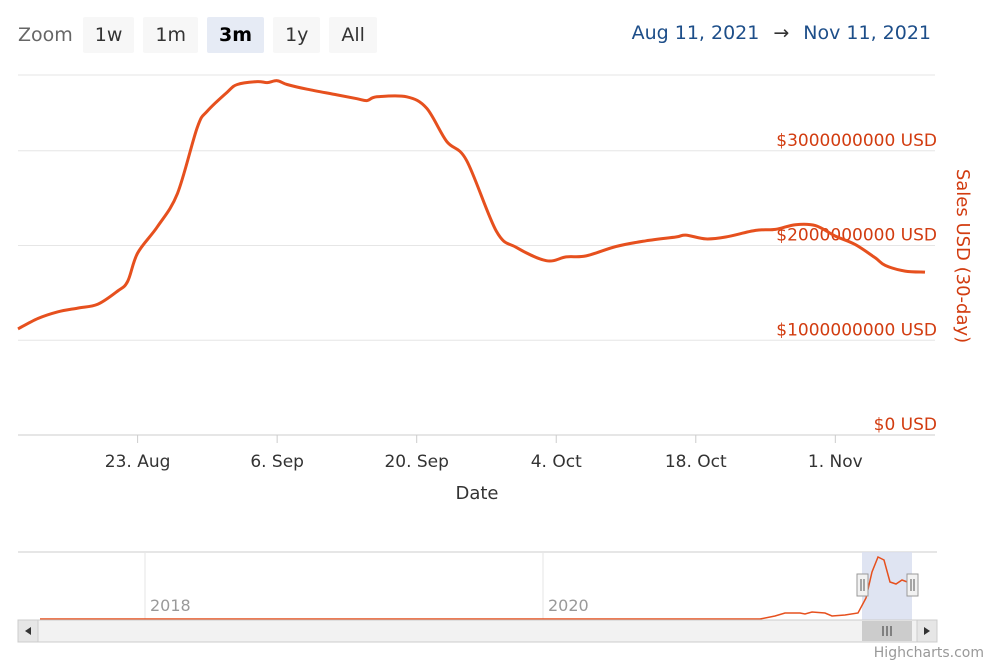 The image size is (1000, 667). I want to click on date-range-display: Aug 11, 2021 → Nov 11, 2021, so click(781, 33).